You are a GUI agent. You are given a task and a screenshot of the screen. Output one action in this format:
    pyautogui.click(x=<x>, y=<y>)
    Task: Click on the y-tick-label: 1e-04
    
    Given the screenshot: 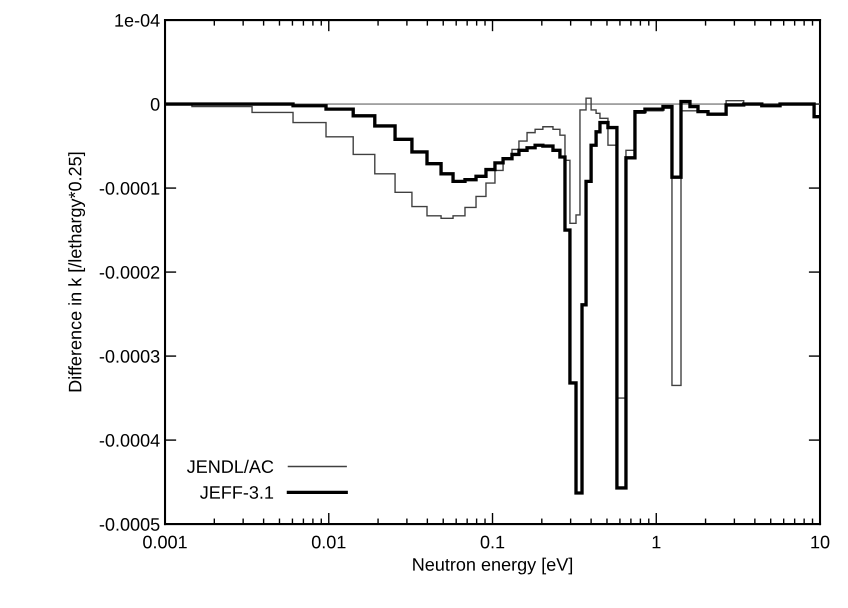 What is the action you would take?
    pyautogui.click(x=137, y=20)
    